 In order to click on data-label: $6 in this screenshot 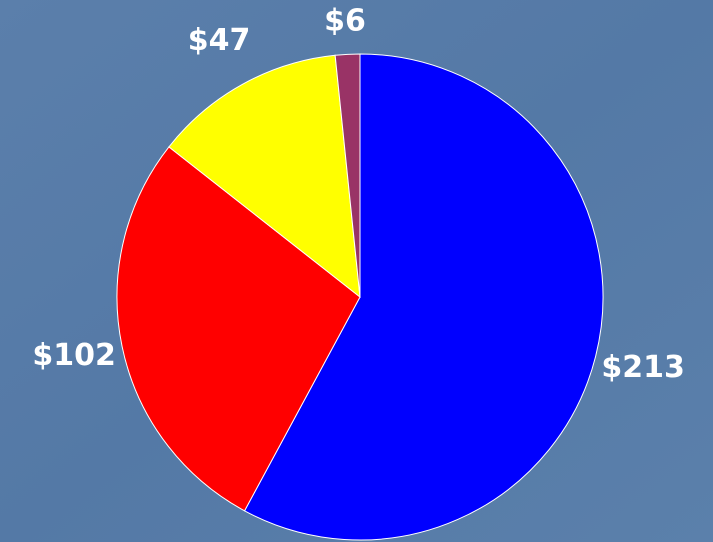, I will do `click(345, 21)`.